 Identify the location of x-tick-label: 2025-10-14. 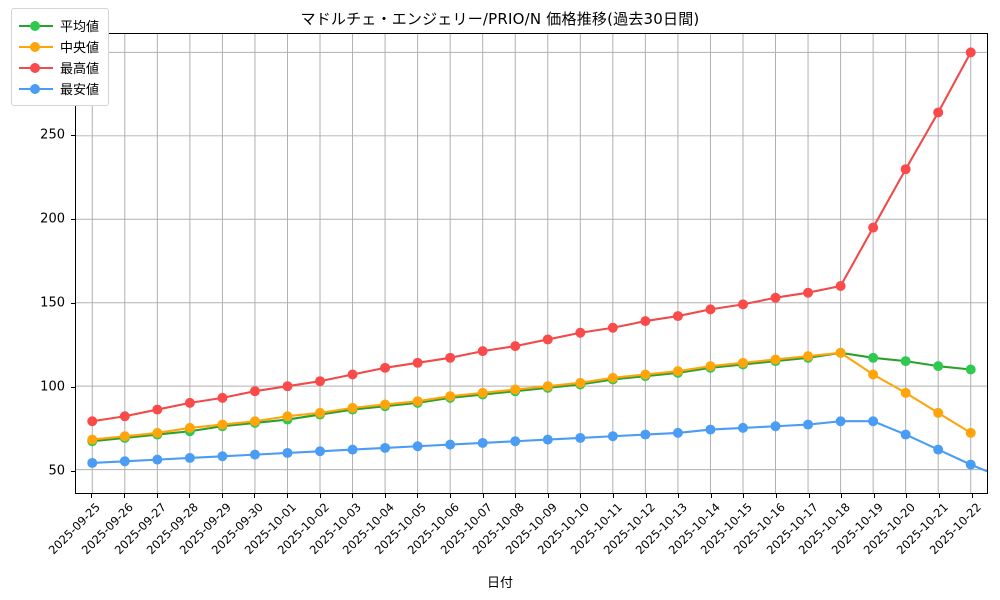
(694, 529).